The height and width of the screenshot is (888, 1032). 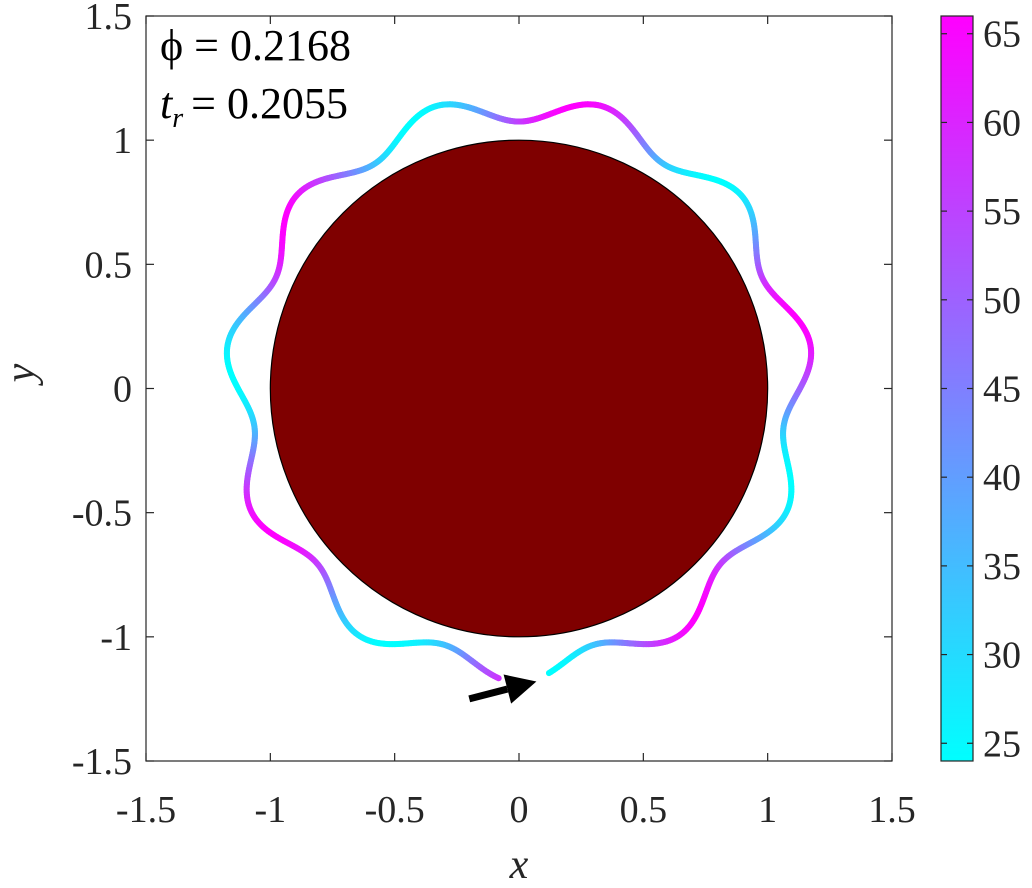 I want to click on y-tick-label: -1, so click(x=116, y=638).